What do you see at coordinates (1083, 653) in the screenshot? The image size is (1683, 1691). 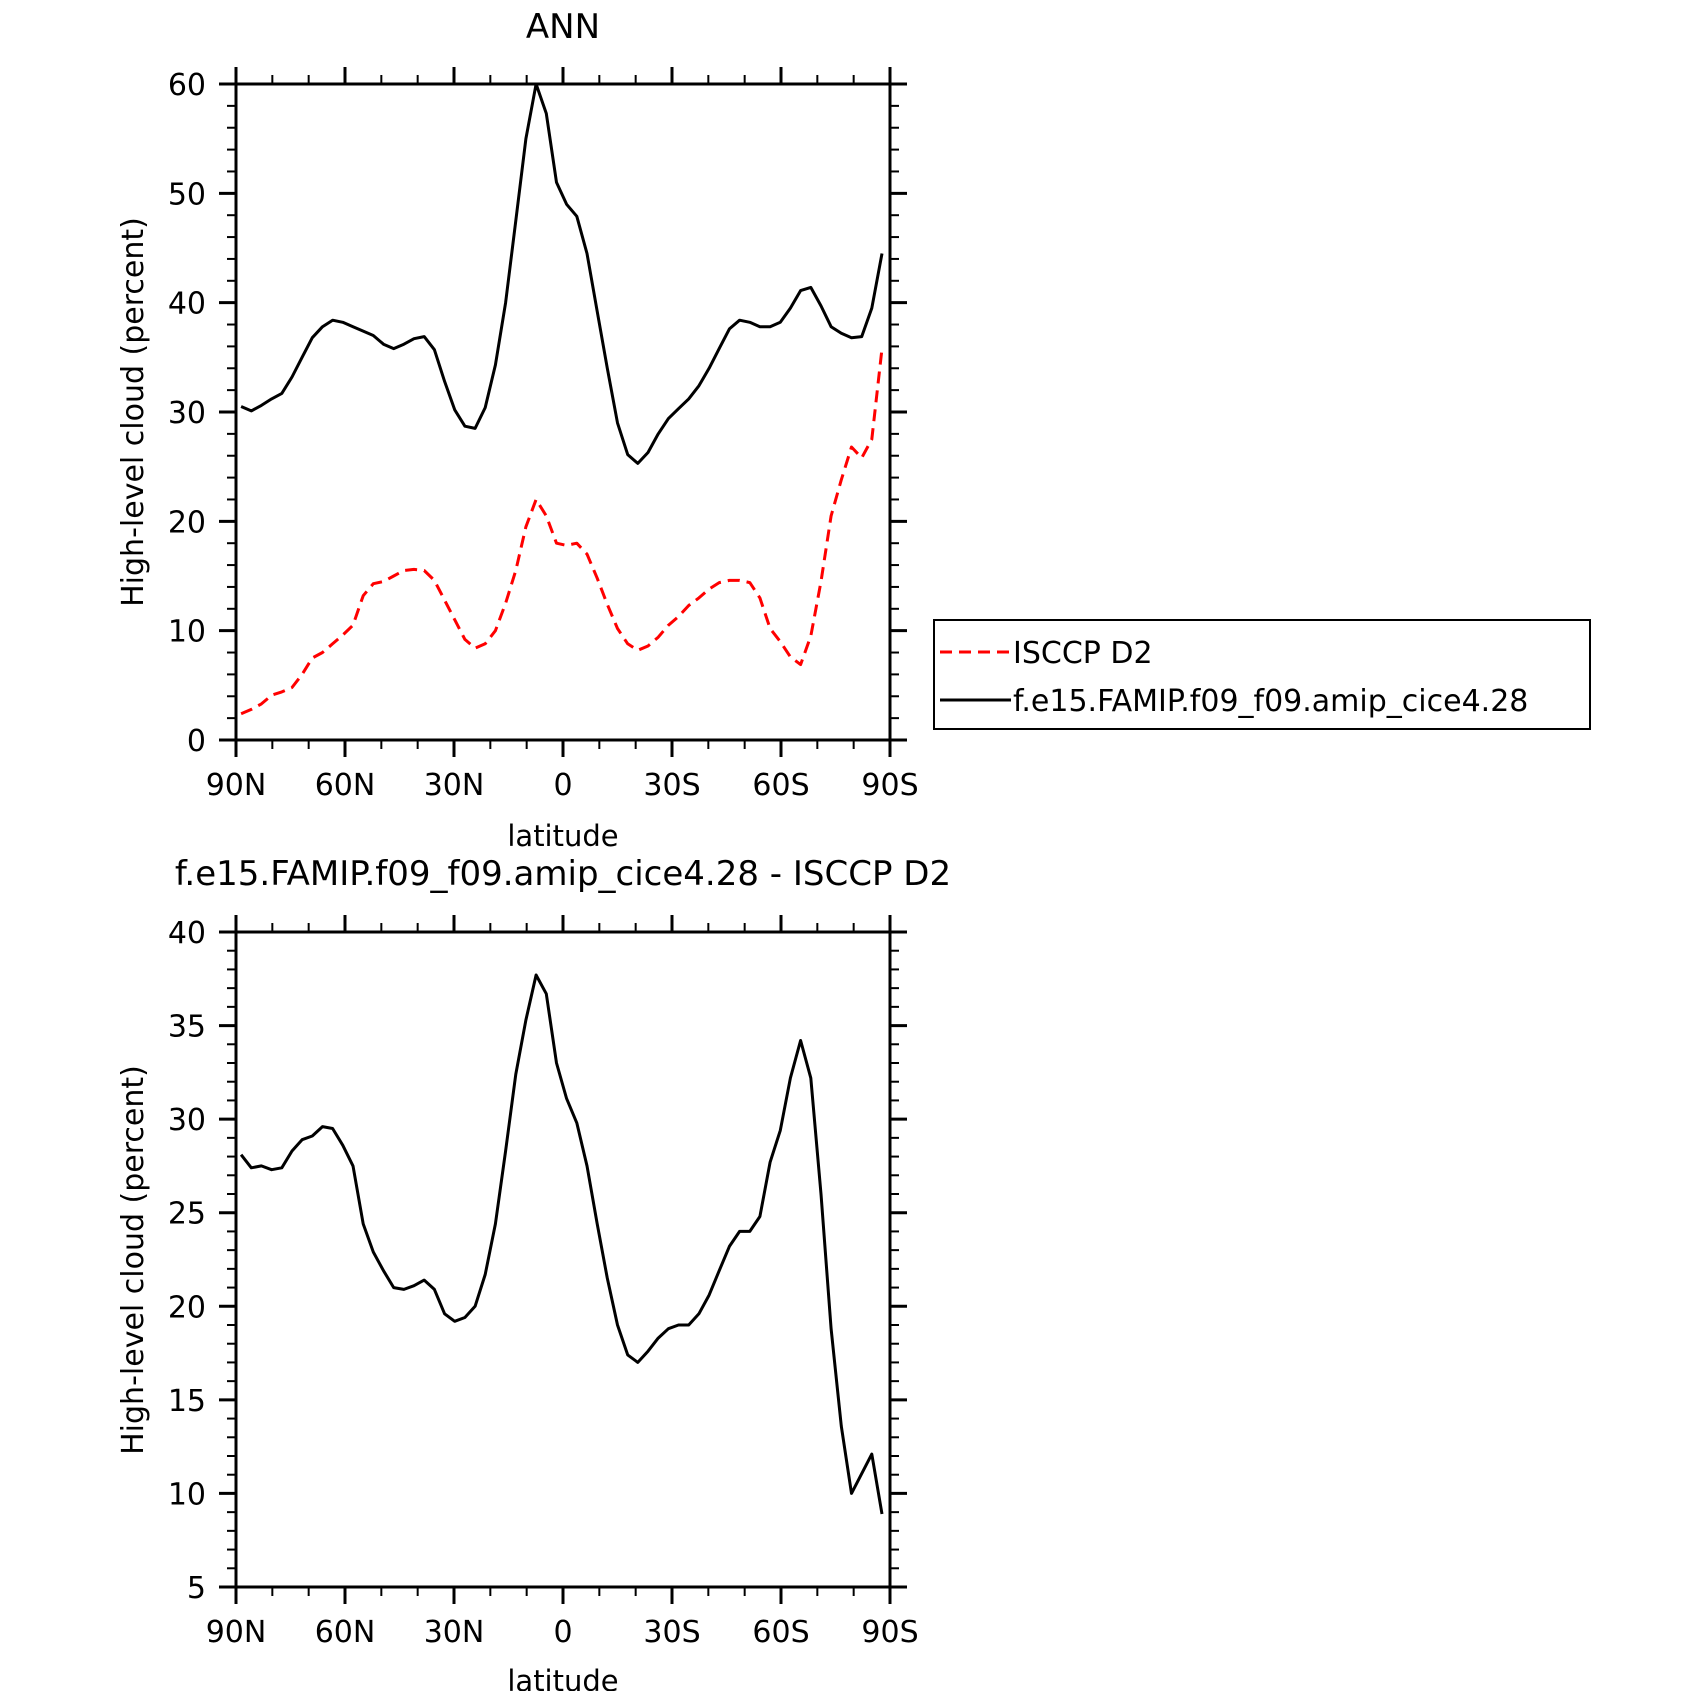 I see `legend-label-isccp: ISCCP D2` at bounding box center [1083, 653].